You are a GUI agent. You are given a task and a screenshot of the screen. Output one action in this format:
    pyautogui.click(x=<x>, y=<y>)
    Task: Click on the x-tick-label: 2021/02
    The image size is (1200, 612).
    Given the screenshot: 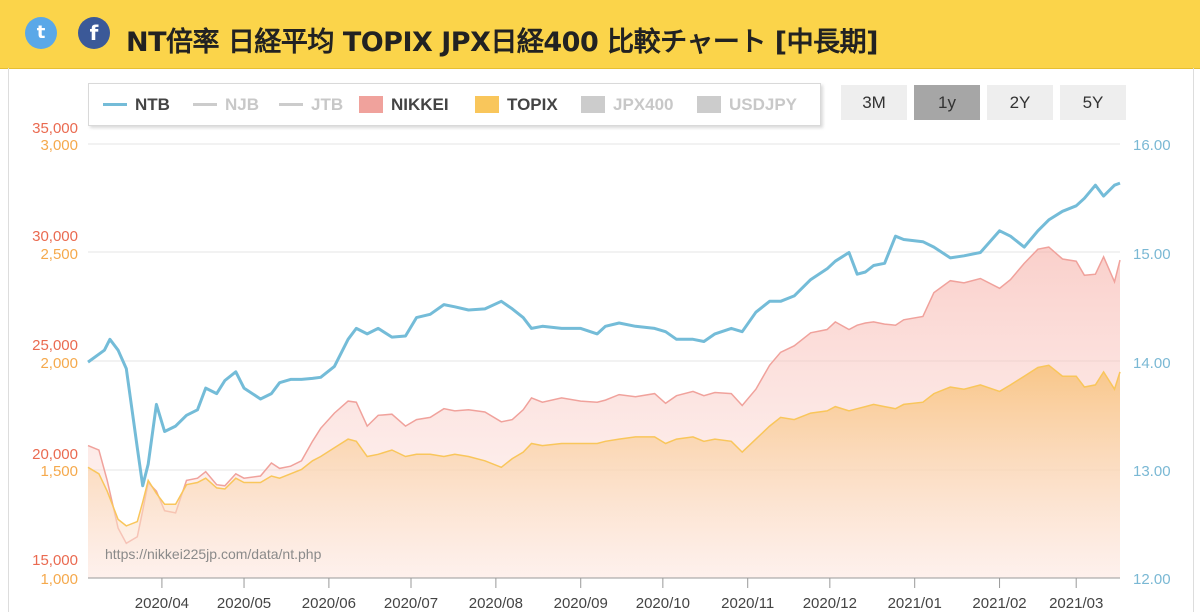 What is the action you would take?
    pyautogui.click(x=999, y=603)
    